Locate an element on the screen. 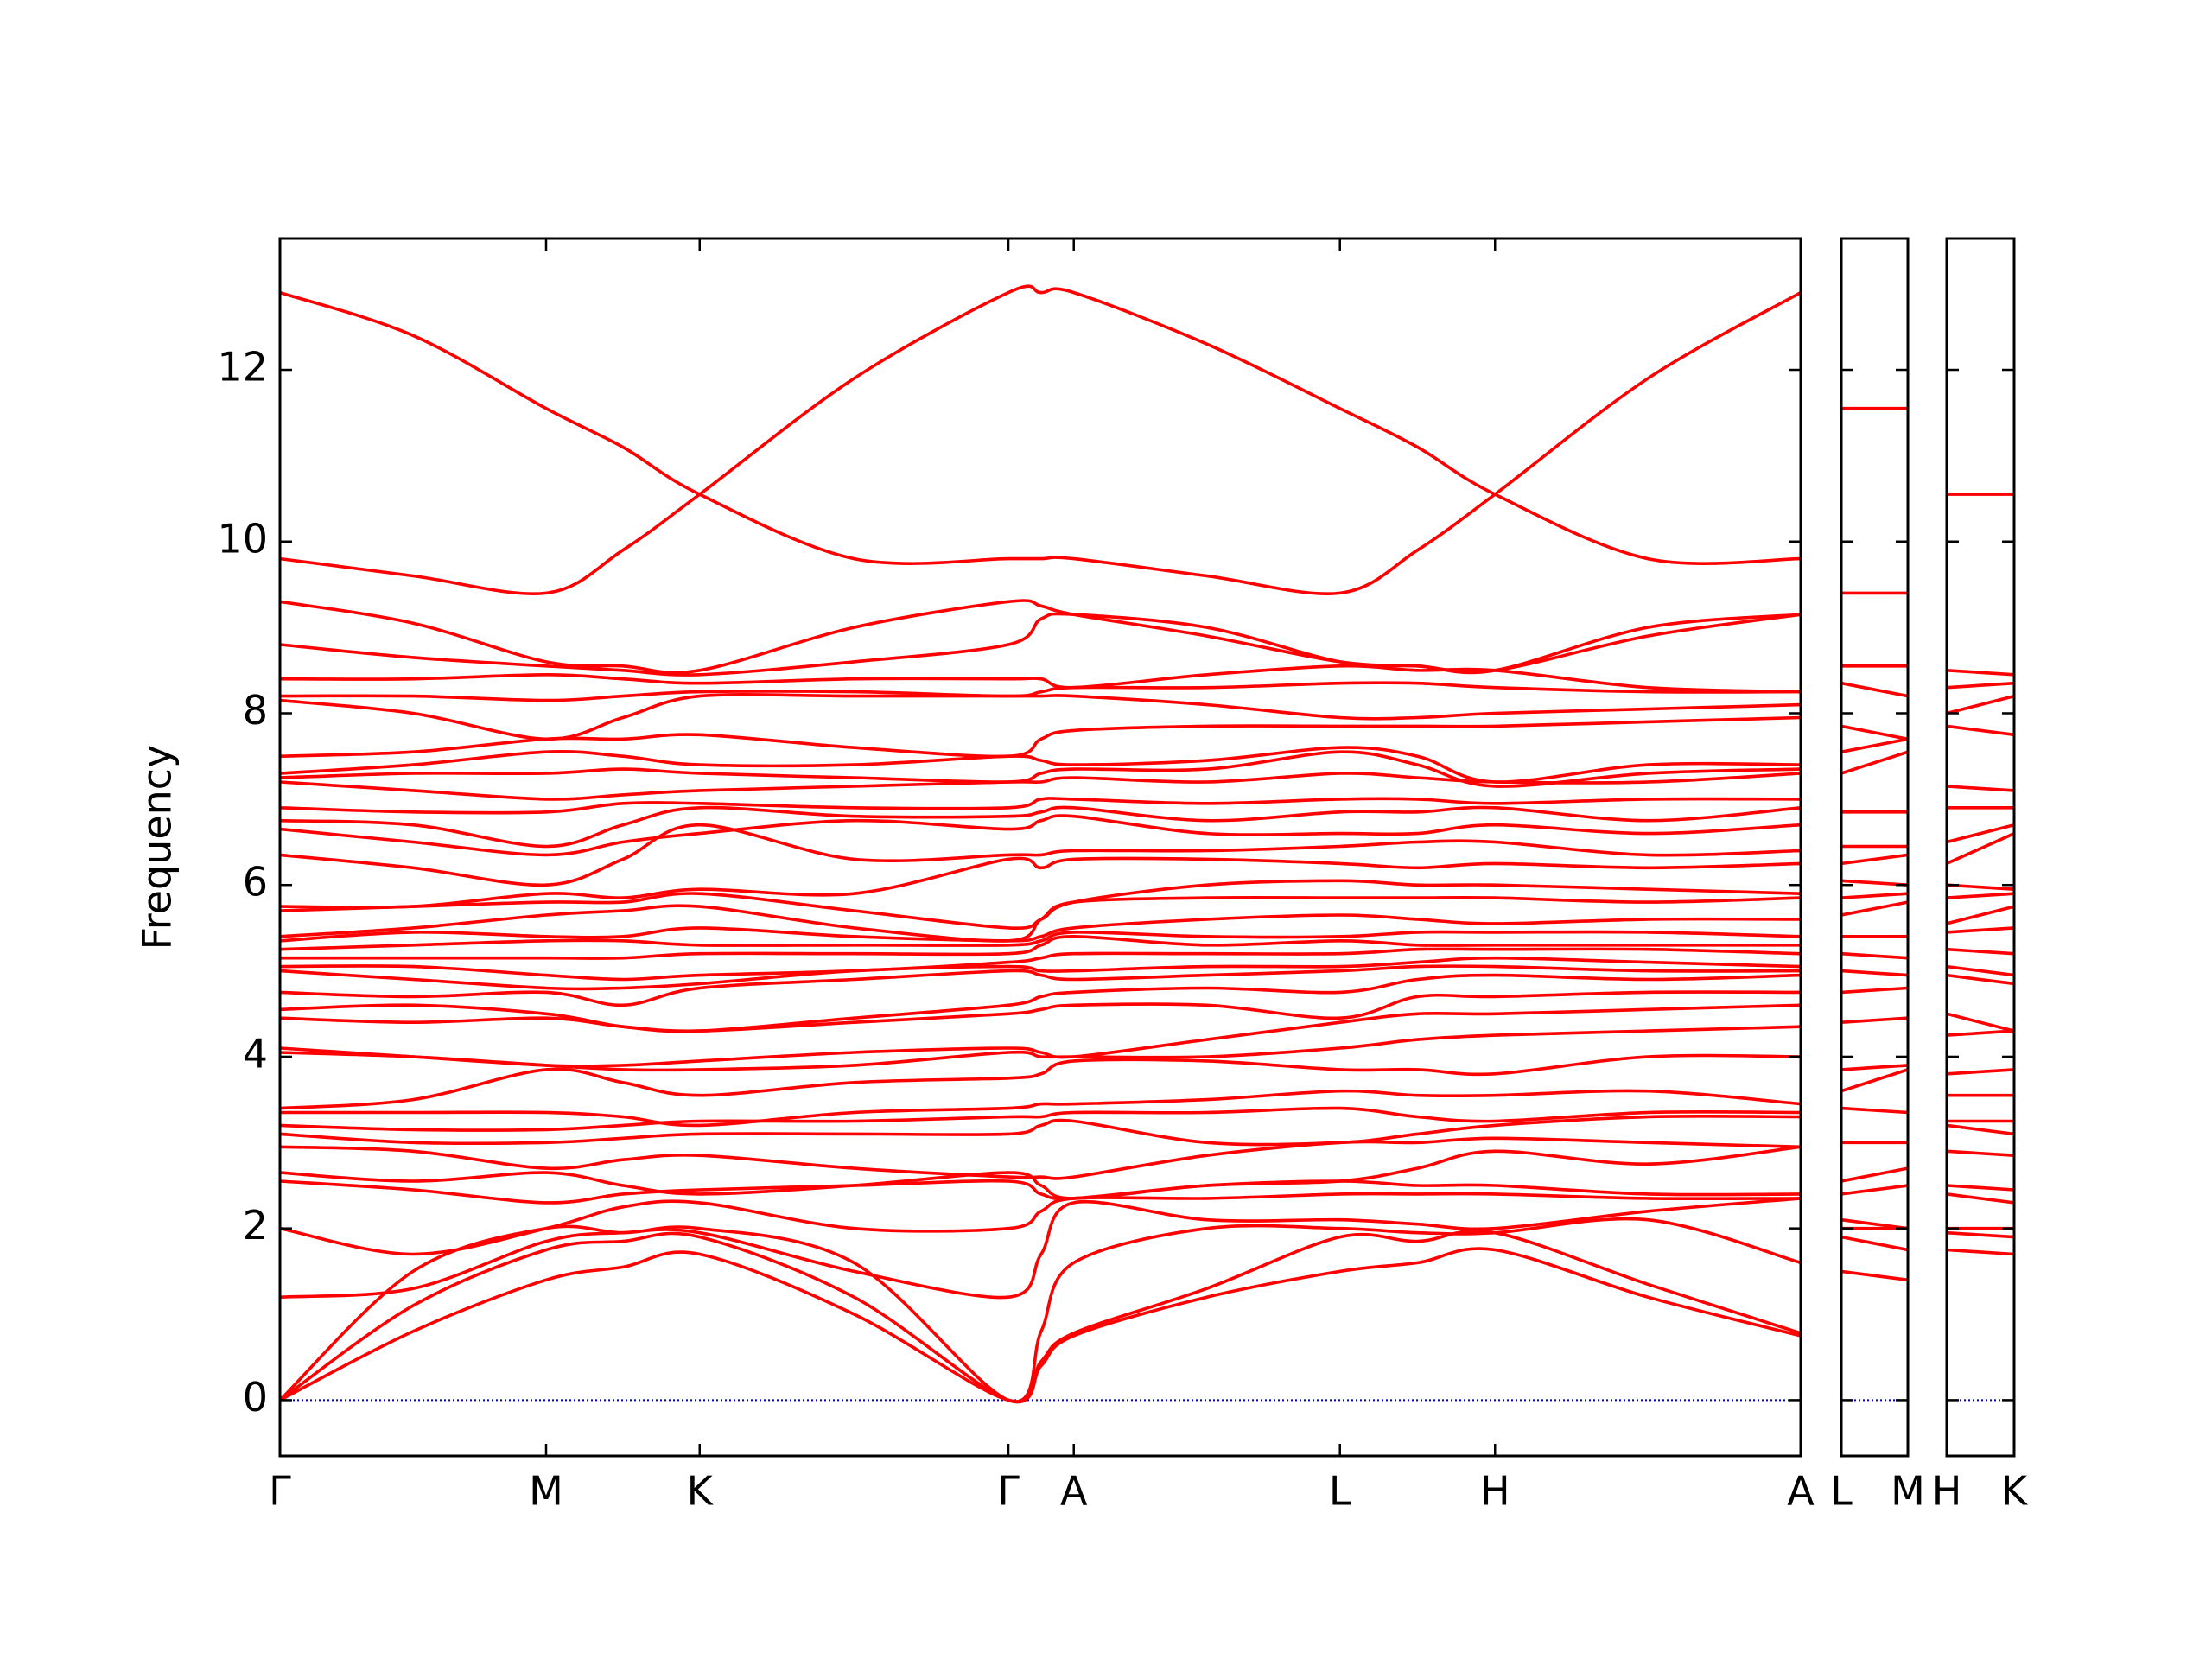 This screenshot has height=1659, width=2212. y-tick-label: 2 is located at coordinates (255, 1225).